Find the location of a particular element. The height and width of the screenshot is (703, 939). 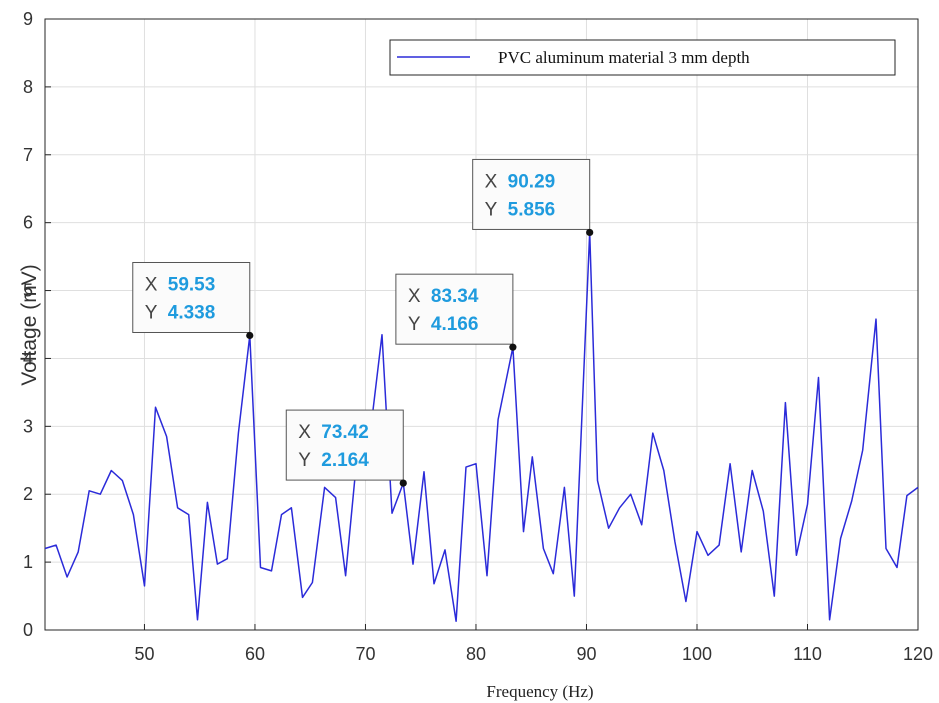

datatip-x-value: 73.42 is located at coordinates (345, 432).